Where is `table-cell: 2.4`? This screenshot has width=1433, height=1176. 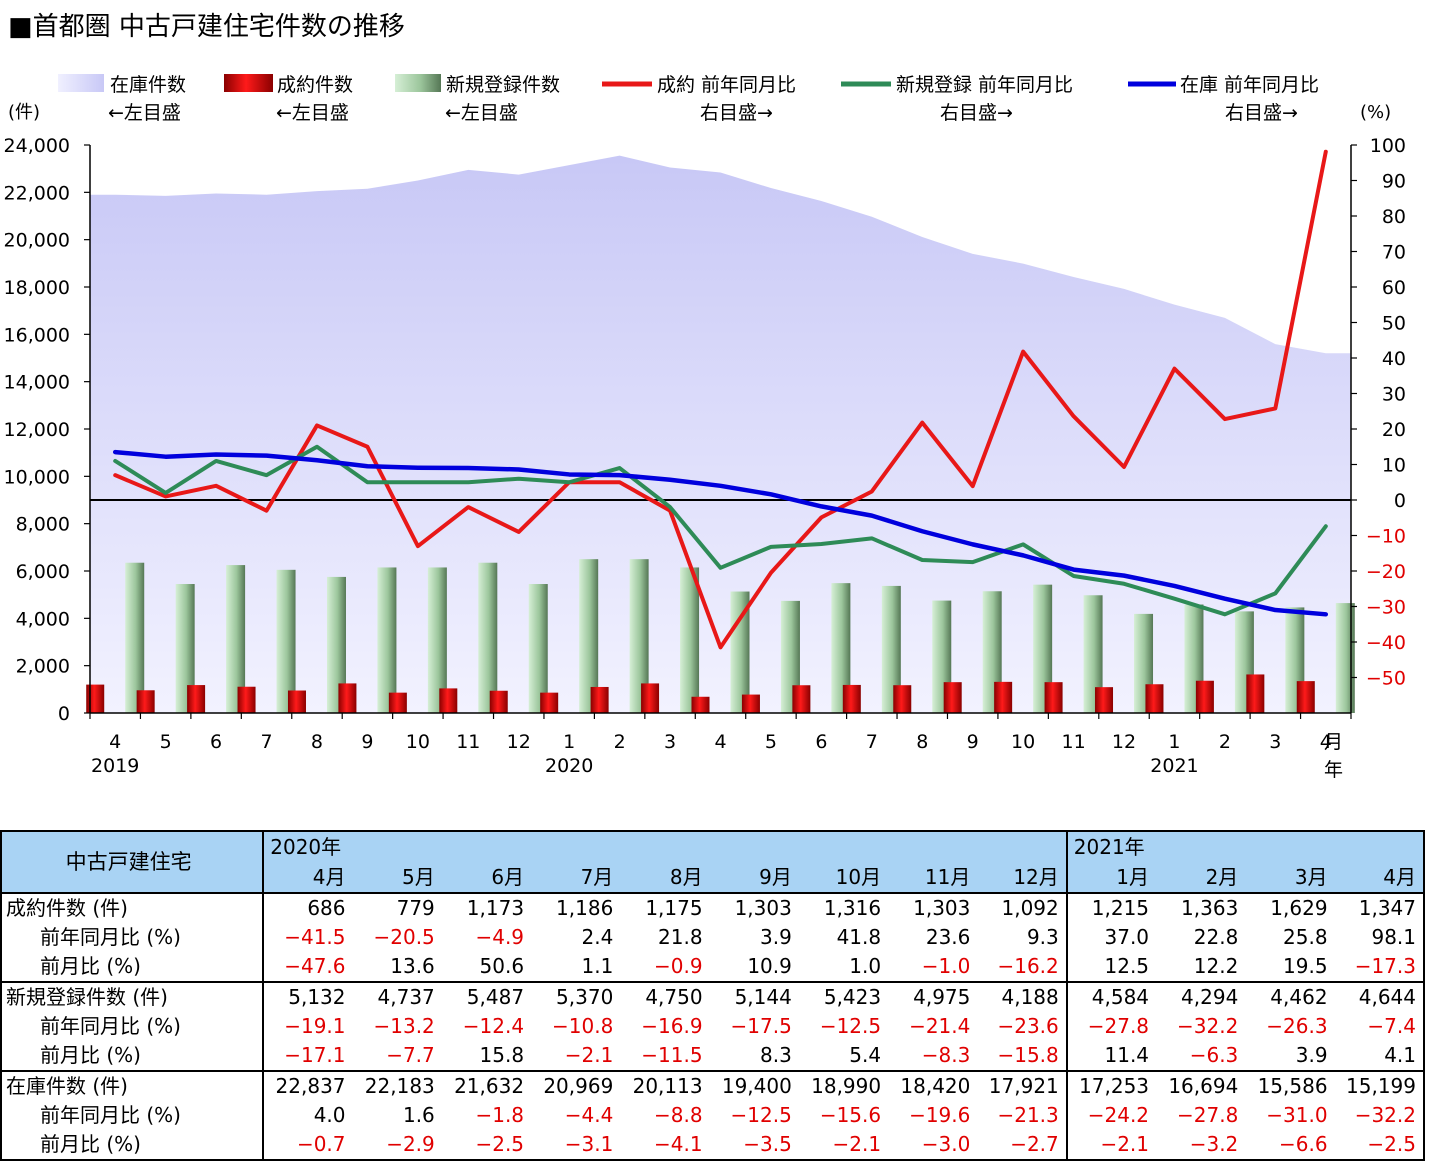
table-cell: 2.4 is located at coordinates (597, 937).